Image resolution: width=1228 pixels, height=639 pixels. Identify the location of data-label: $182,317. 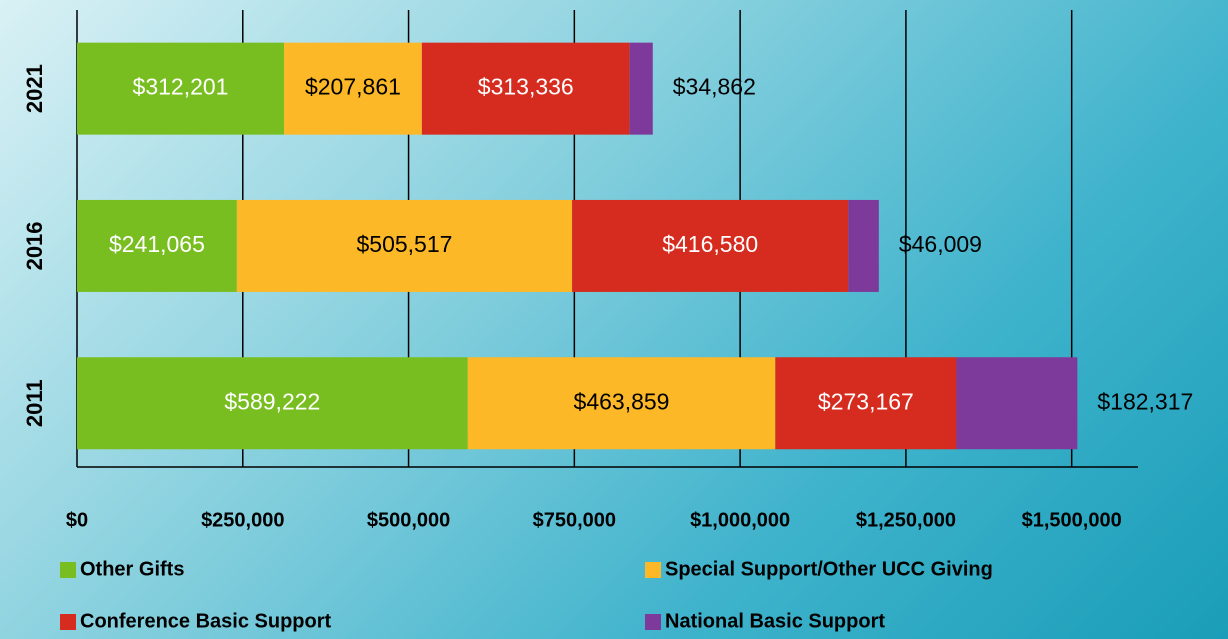
(1145, 401).